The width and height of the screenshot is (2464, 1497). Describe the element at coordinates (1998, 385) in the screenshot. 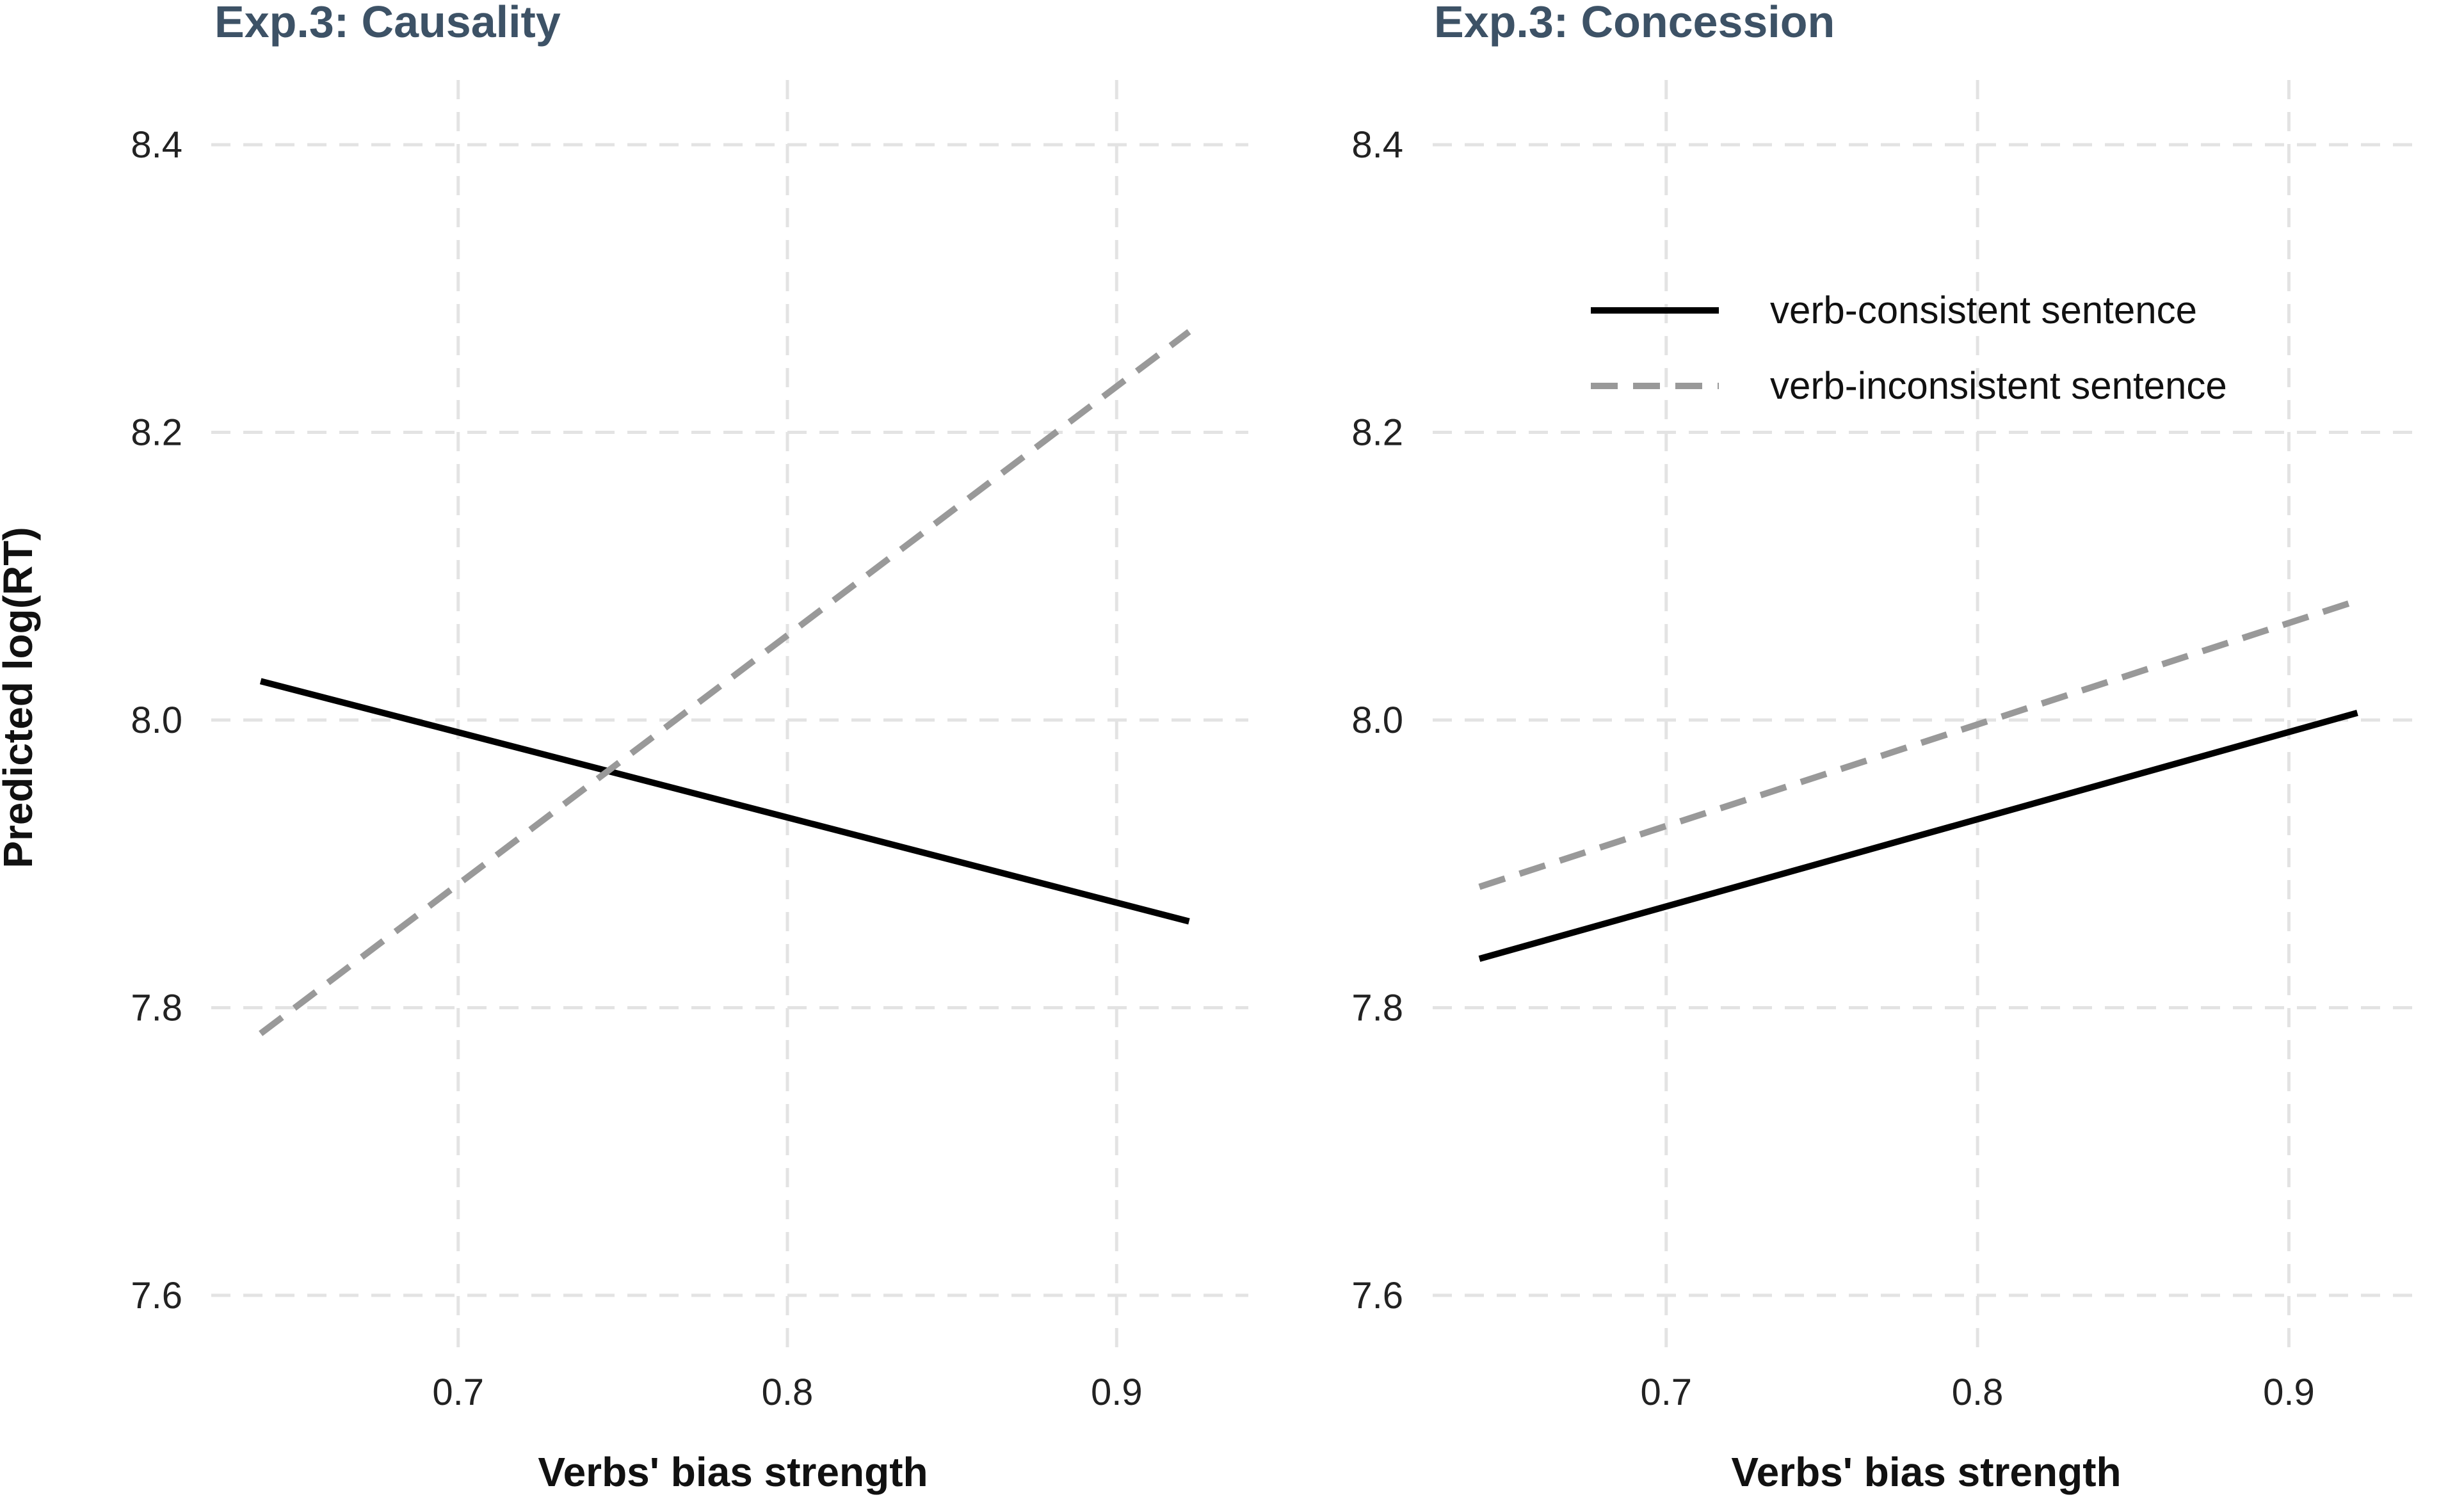

I see `legend-label-inconsistent: verb-inconsistent sentence` at that location.